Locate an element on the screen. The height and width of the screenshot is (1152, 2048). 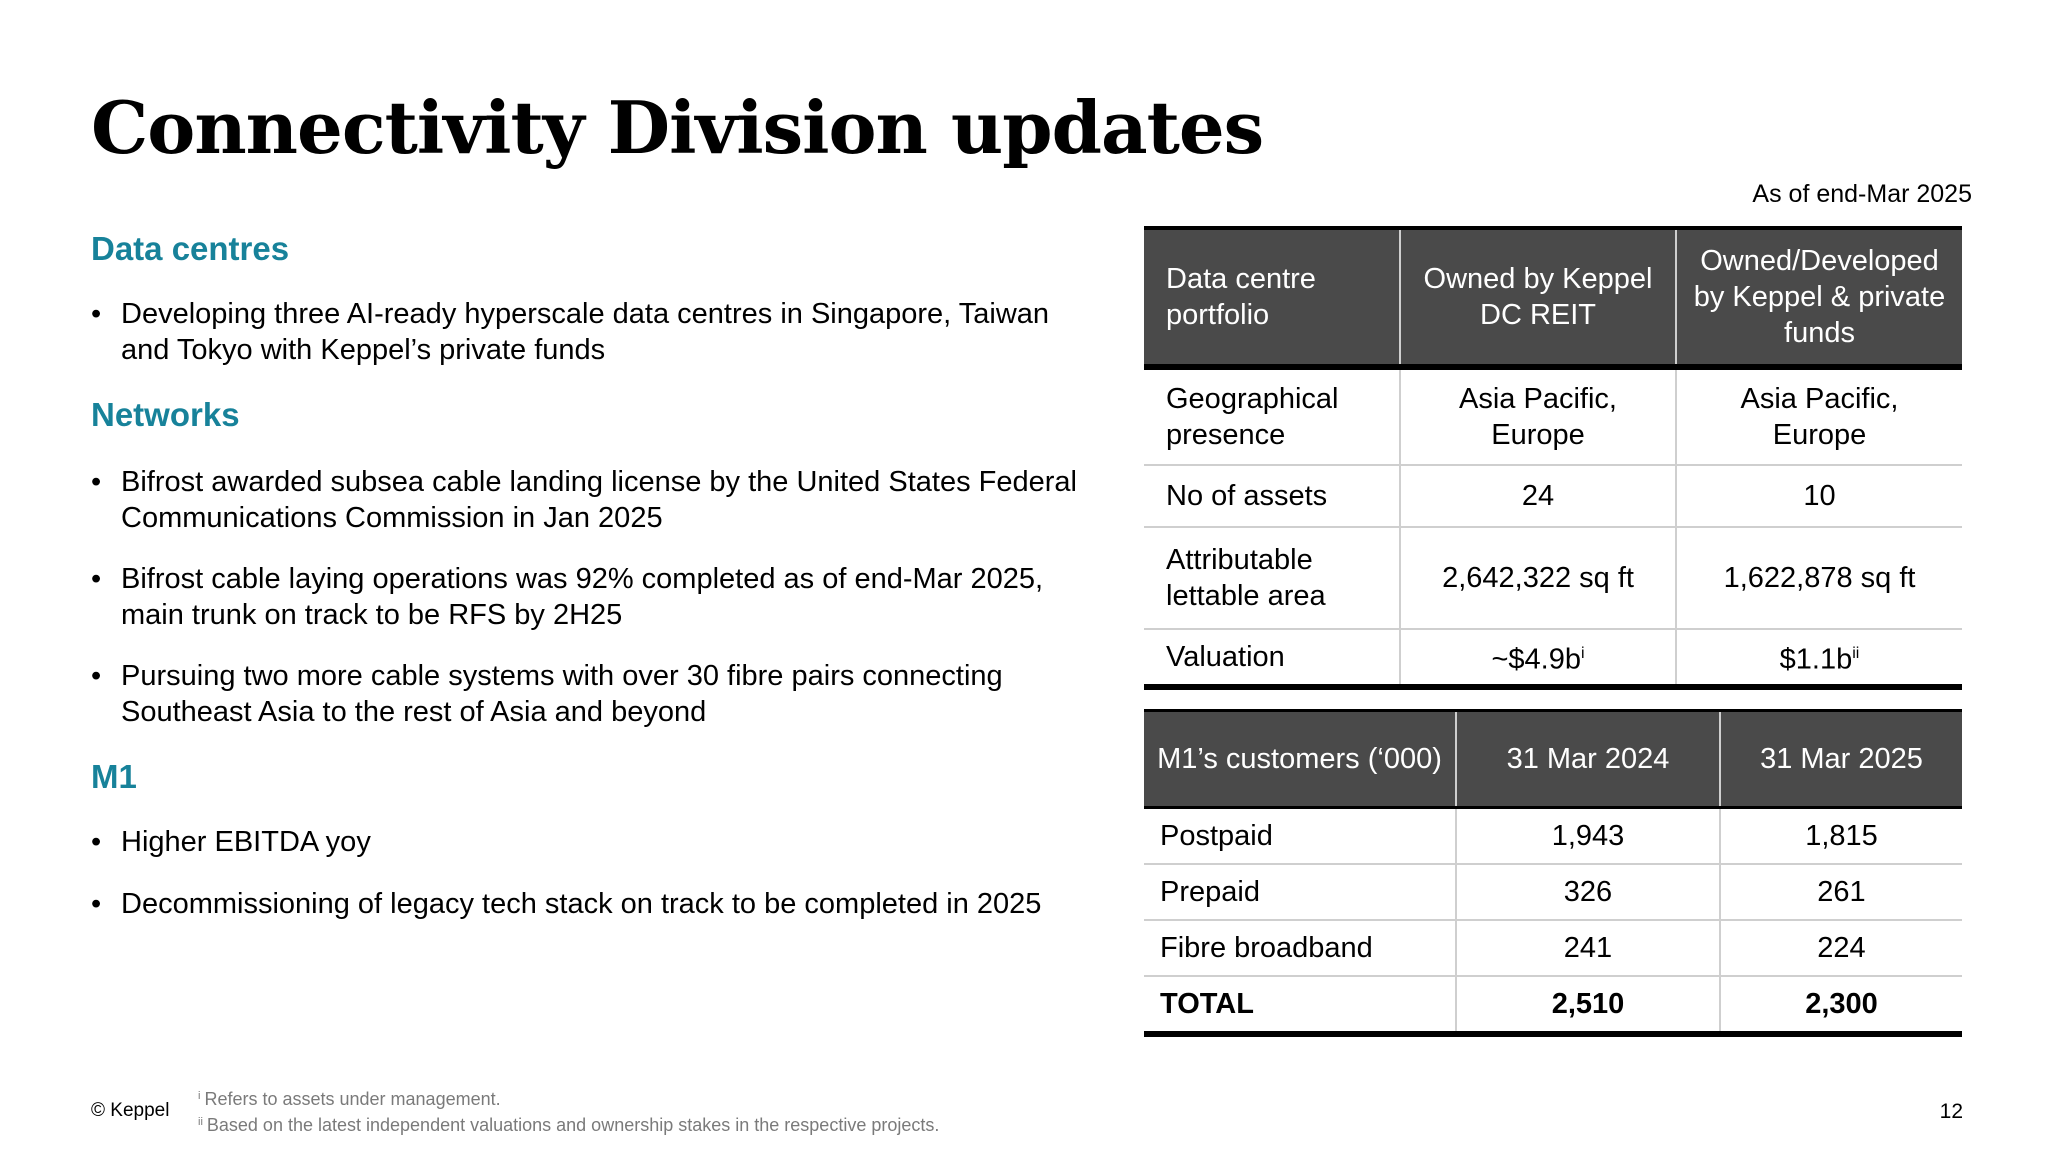
table-cell: 2,300 is located at coordinates (1841, 1003).